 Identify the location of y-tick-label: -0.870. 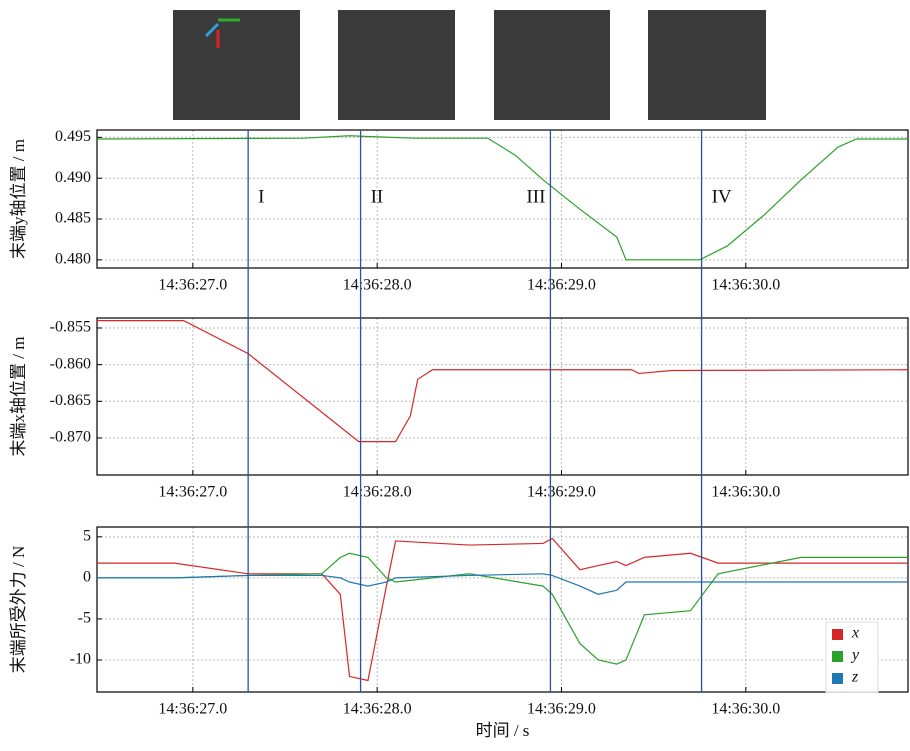
(70, 437).